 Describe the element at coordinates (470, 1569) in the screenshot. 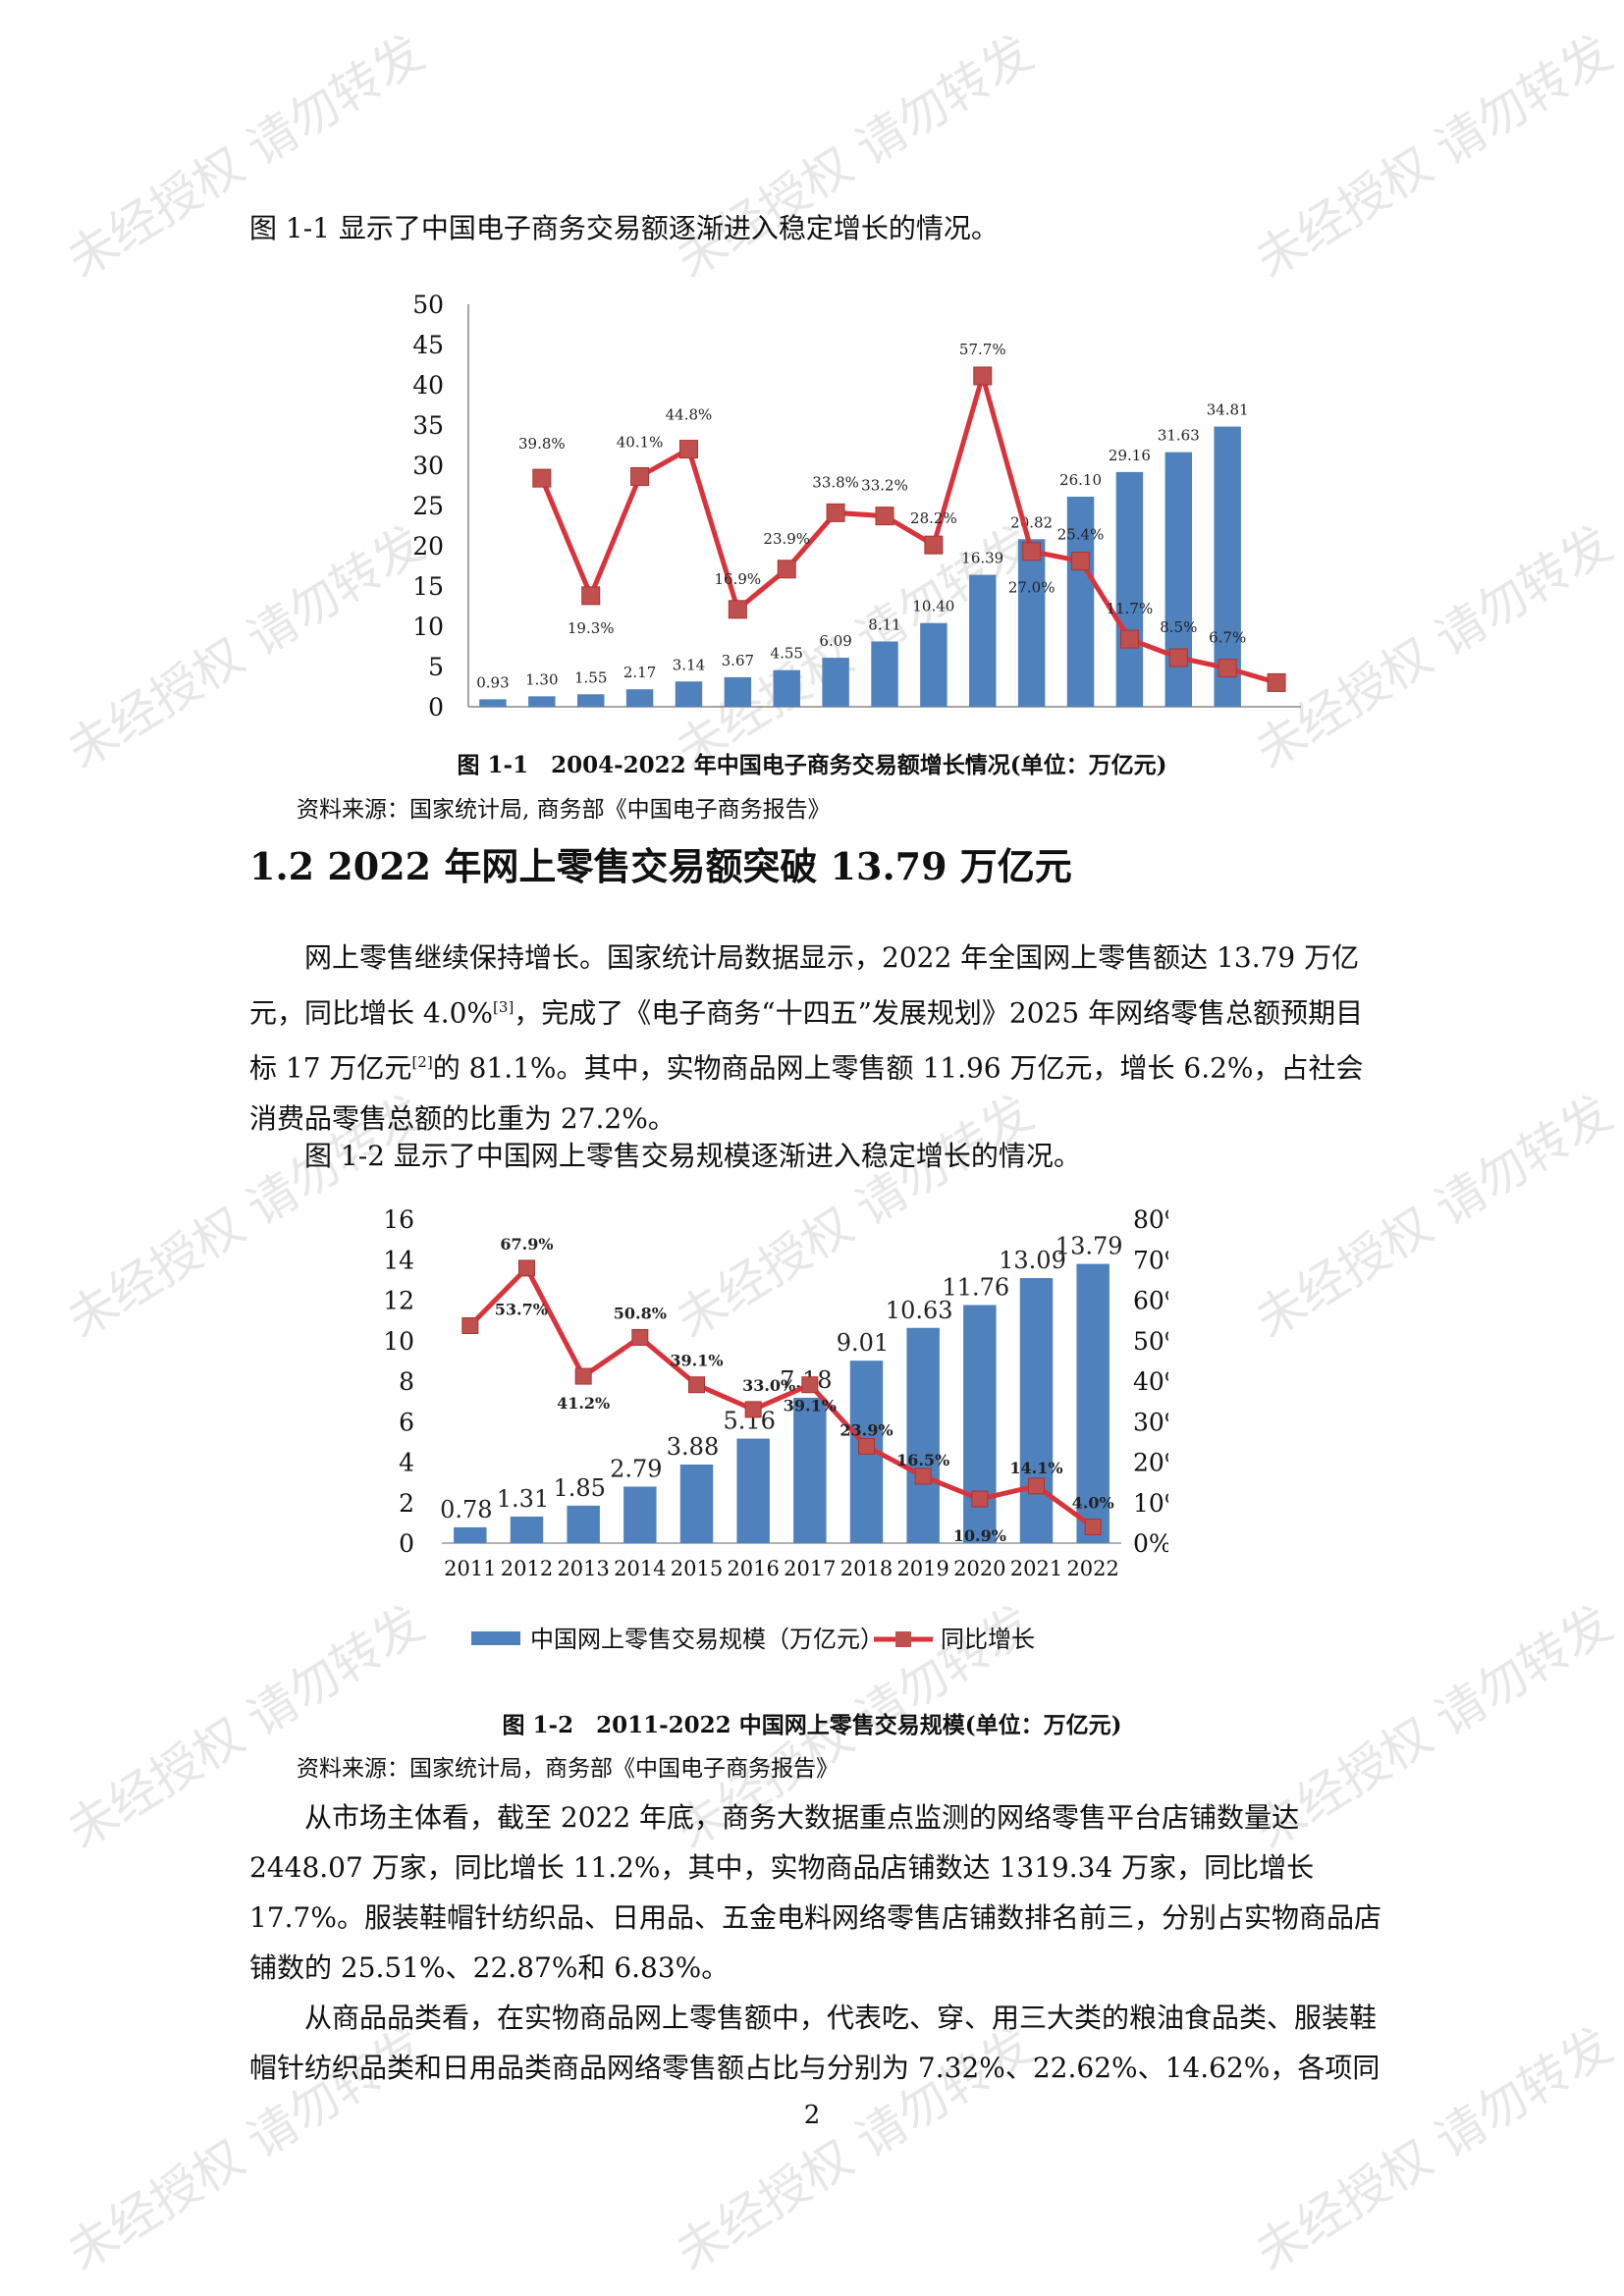

I see `x-tick-label: 2011` at that location.